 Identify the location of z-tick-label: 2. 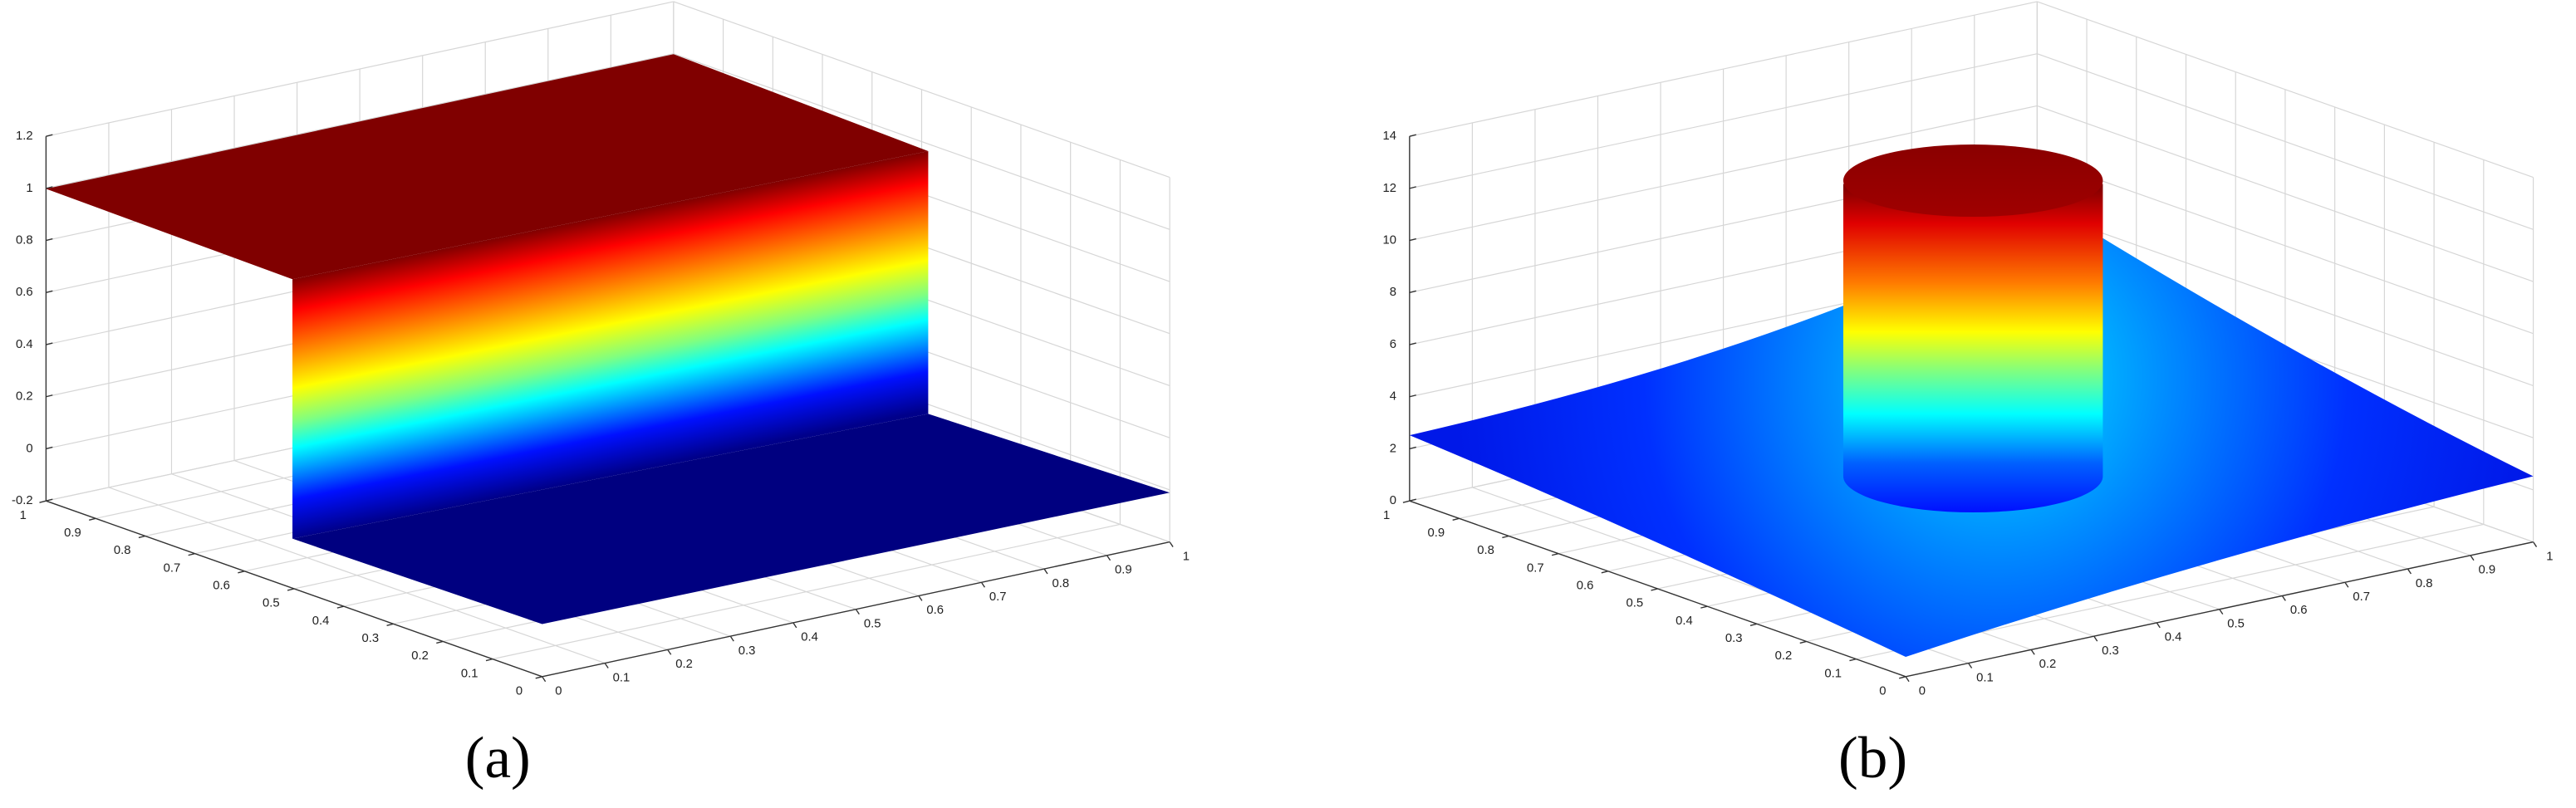
(1393, 448).